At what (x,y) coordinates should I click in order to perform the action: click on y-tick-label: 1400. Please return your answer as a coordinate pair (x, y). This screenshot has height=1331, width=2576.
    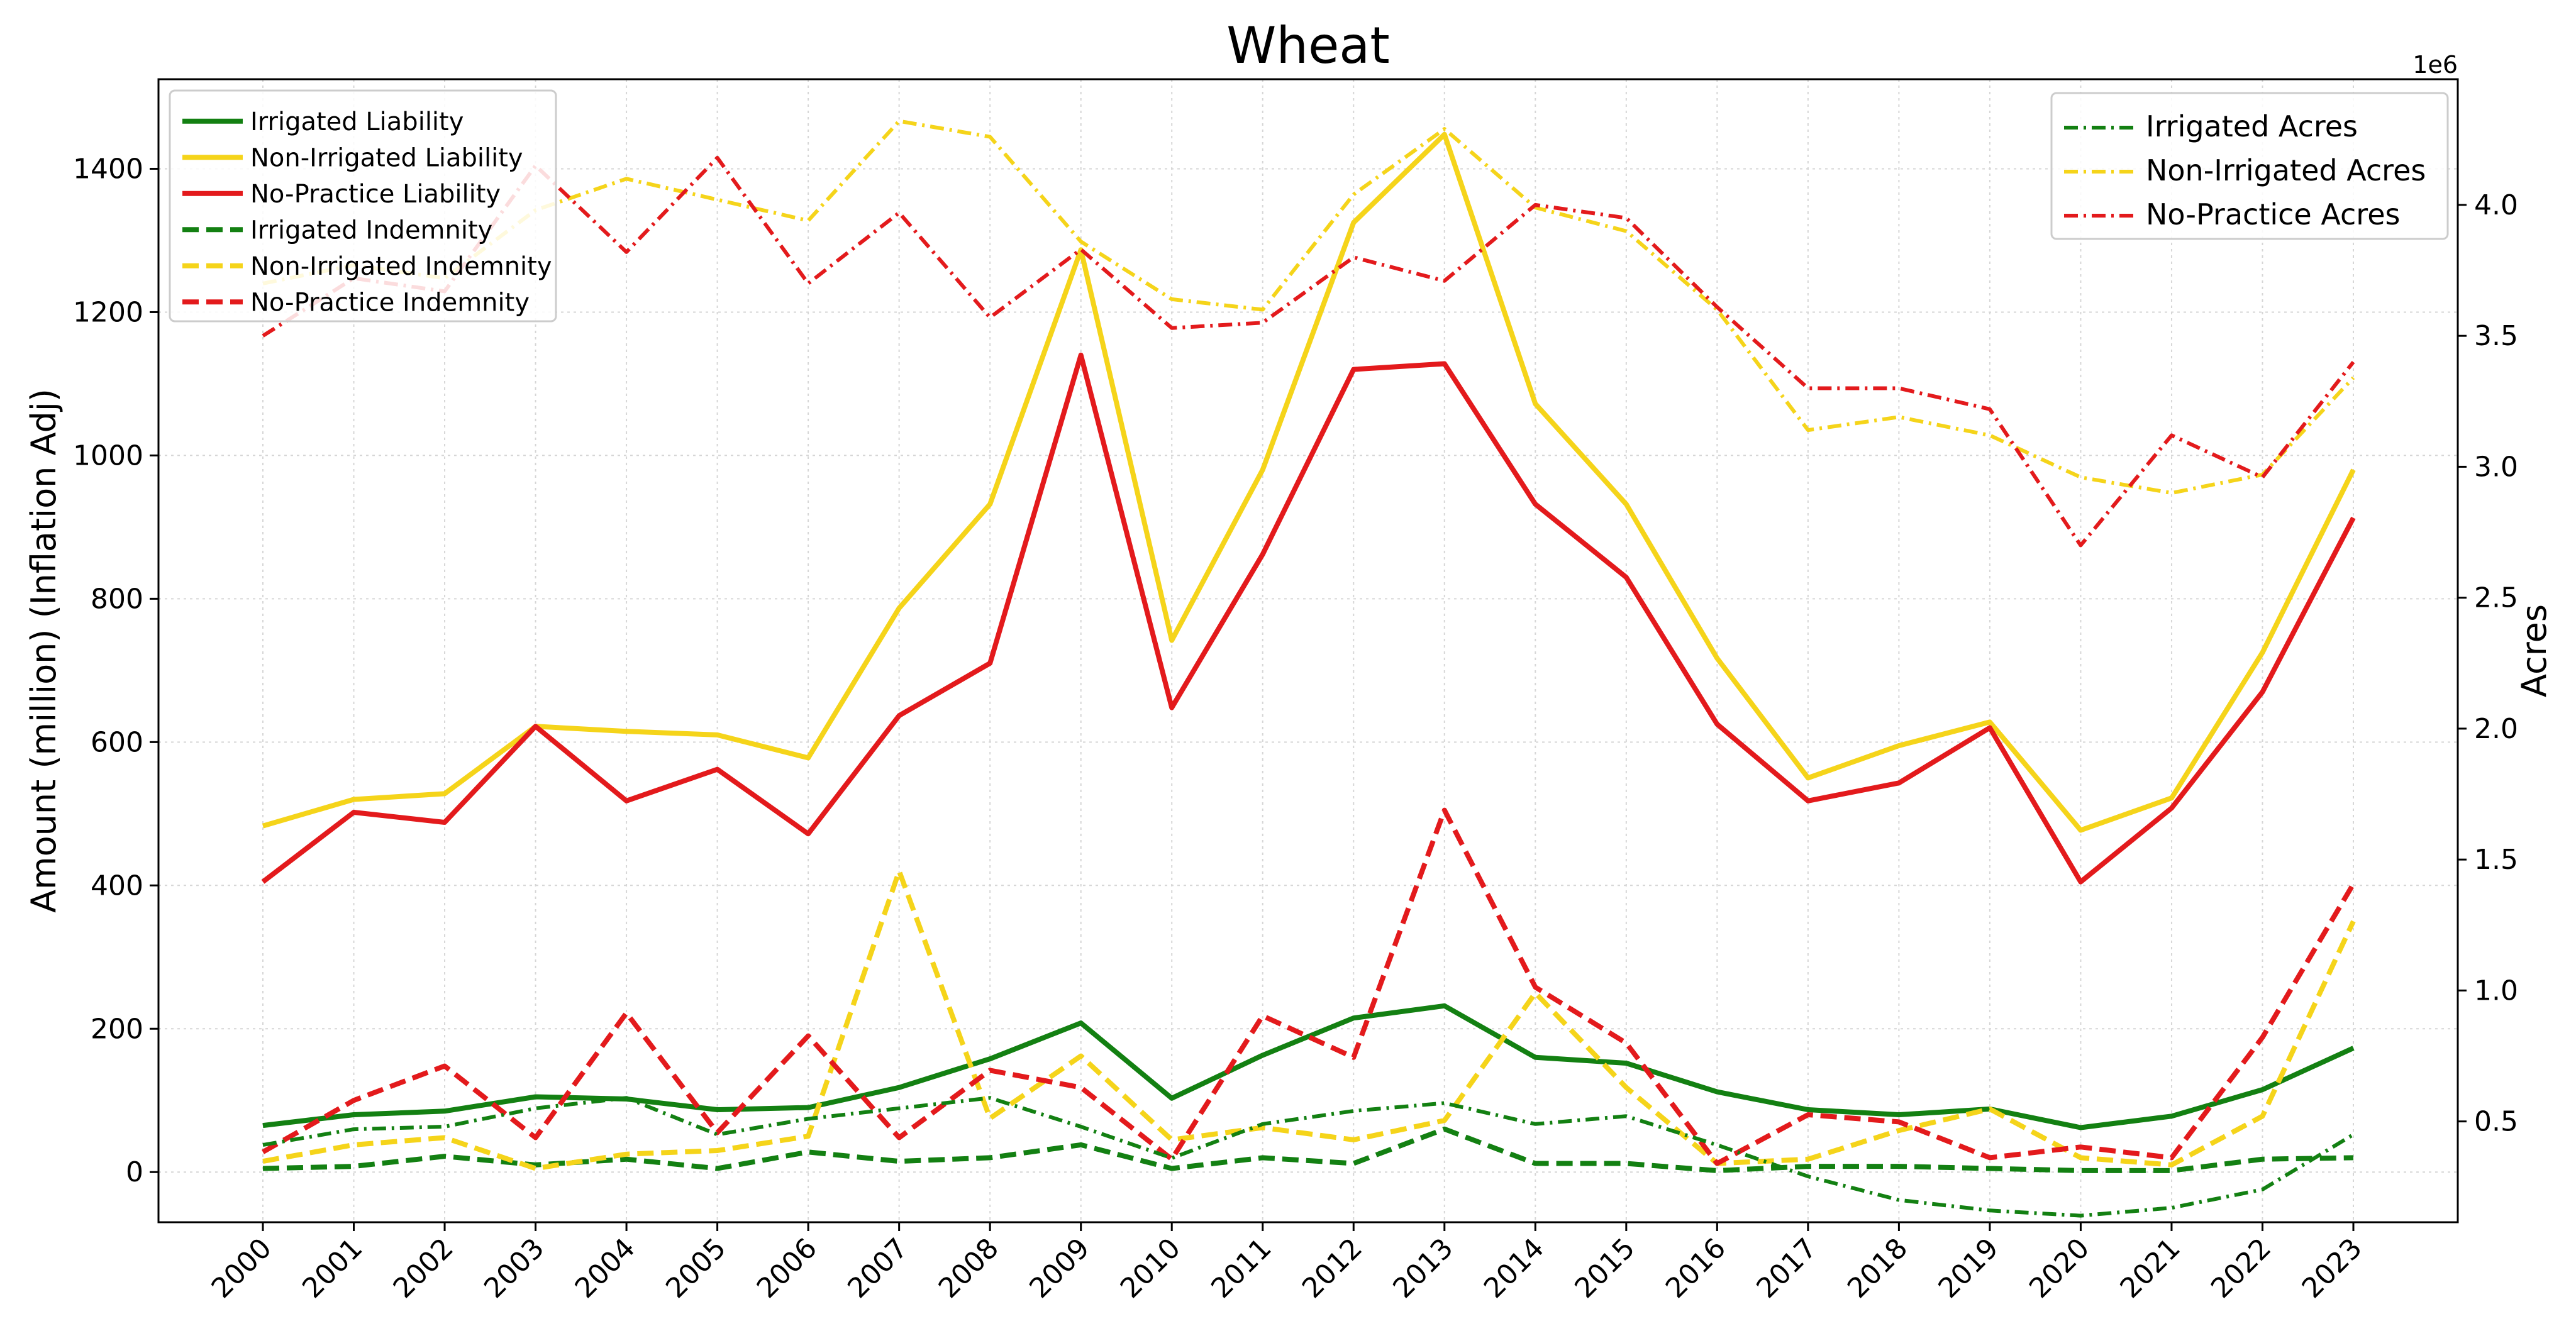
    Looking at the image, I should click on (108, 169).